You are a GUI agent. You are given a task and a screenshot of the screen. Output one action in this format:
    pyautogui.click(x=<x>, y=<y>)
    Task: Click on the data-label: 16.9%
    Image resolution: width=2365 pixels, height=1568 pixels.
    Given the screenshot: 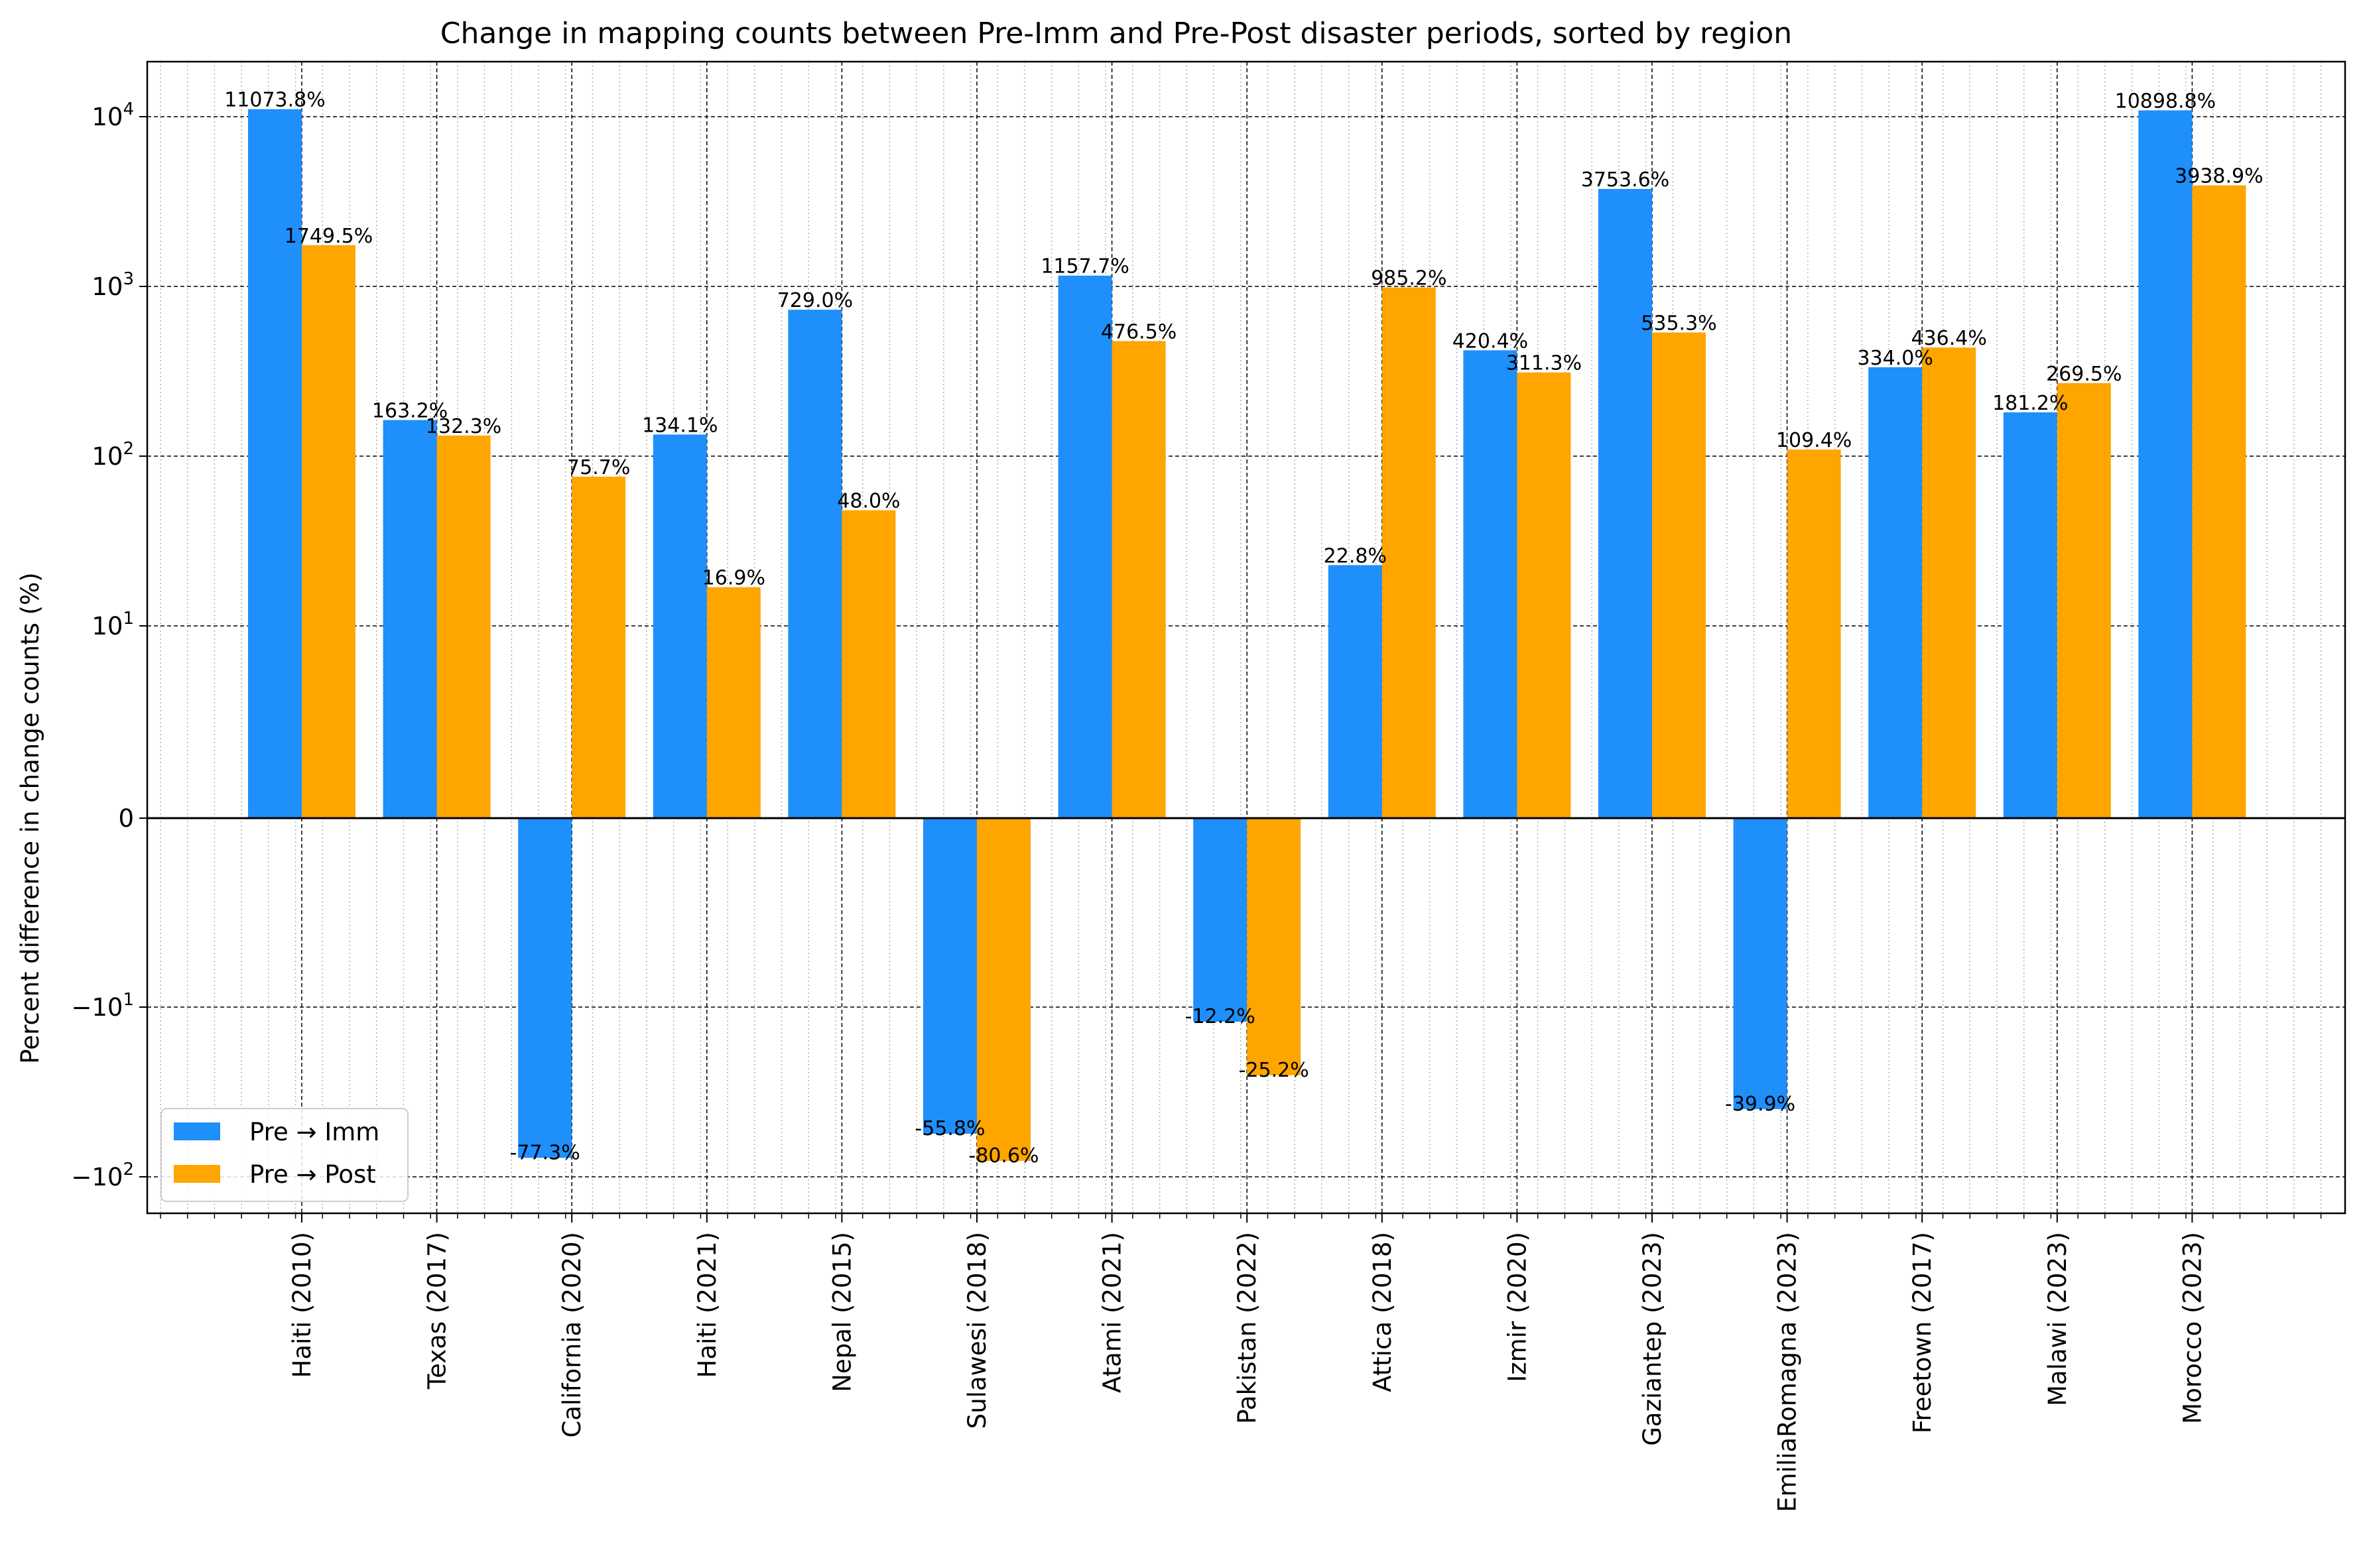 What is the action you would take?
    pyautogui.click(x=733, y=578)
    